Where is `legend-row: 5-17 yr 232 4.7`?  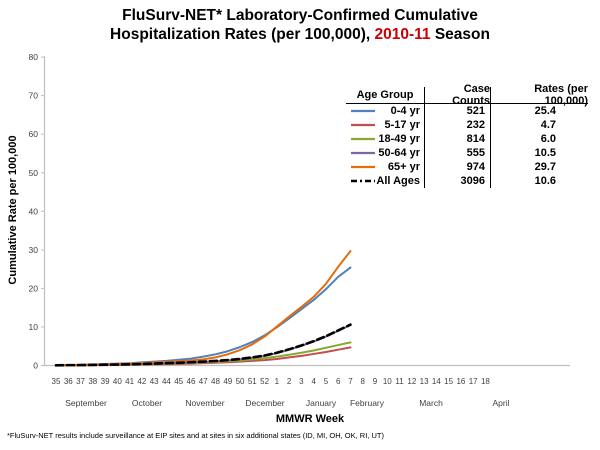 legend-row: 5-17 yr 232 4.7 is located at coordinates (467, 125).